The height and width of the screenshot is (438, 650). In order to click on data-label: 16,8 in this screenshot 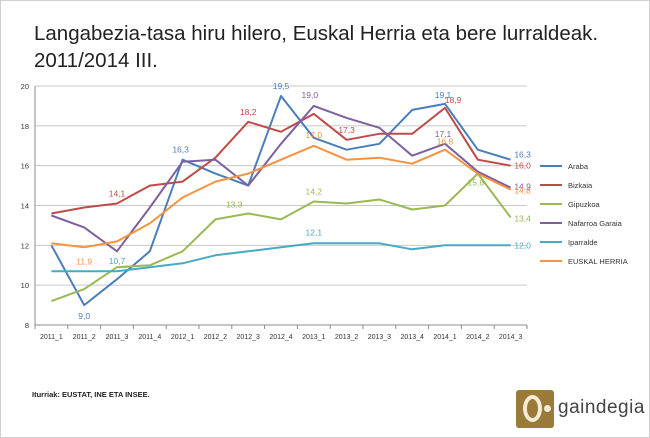, I will do `click(445, 142)`.